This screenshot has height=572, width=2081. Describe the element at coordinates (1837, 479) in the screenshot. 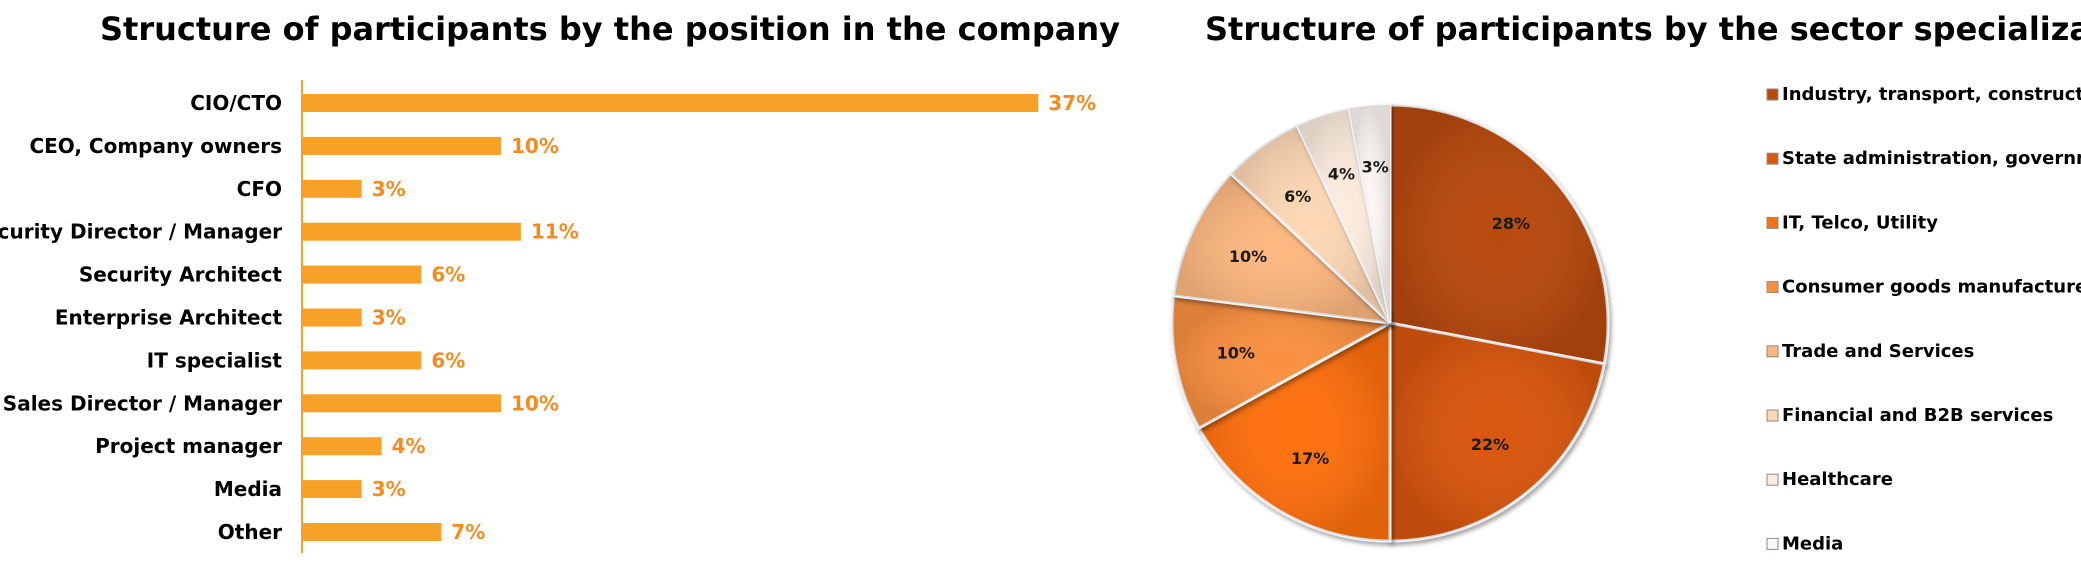

I see `legend-label: Healthcare` at that location.